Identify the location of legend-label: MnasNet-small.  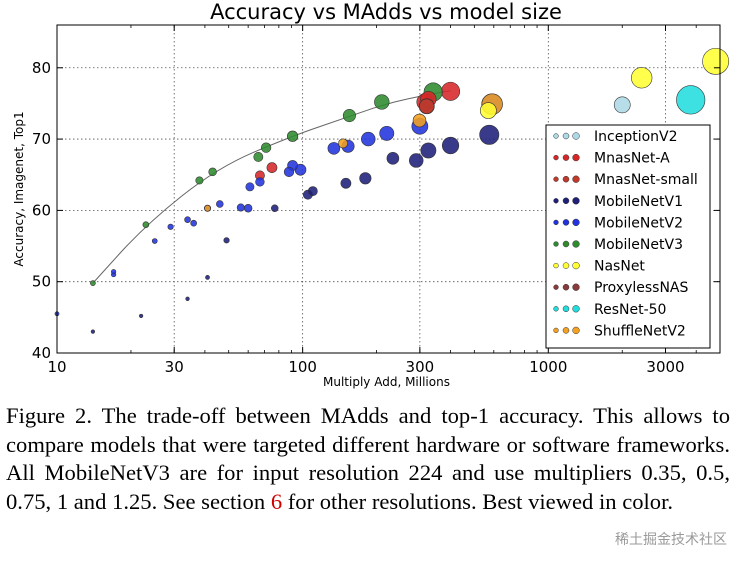
(646, 180).